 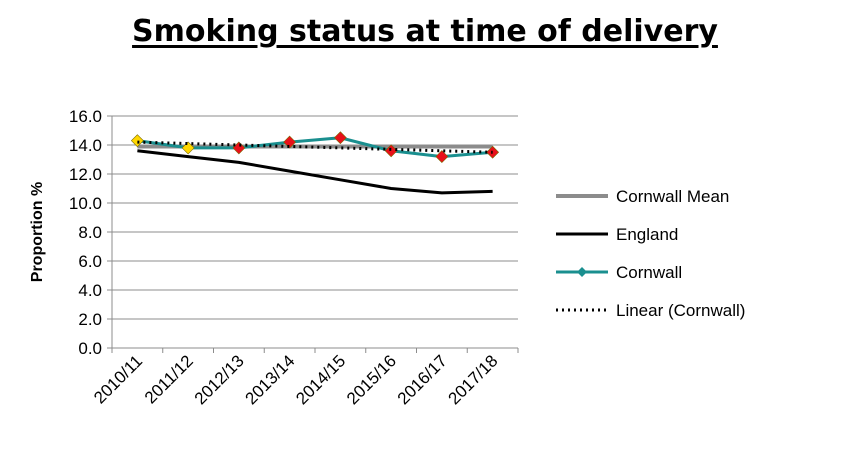 I want to click on legend-marker-cornwall, so click(x=582, y=272).